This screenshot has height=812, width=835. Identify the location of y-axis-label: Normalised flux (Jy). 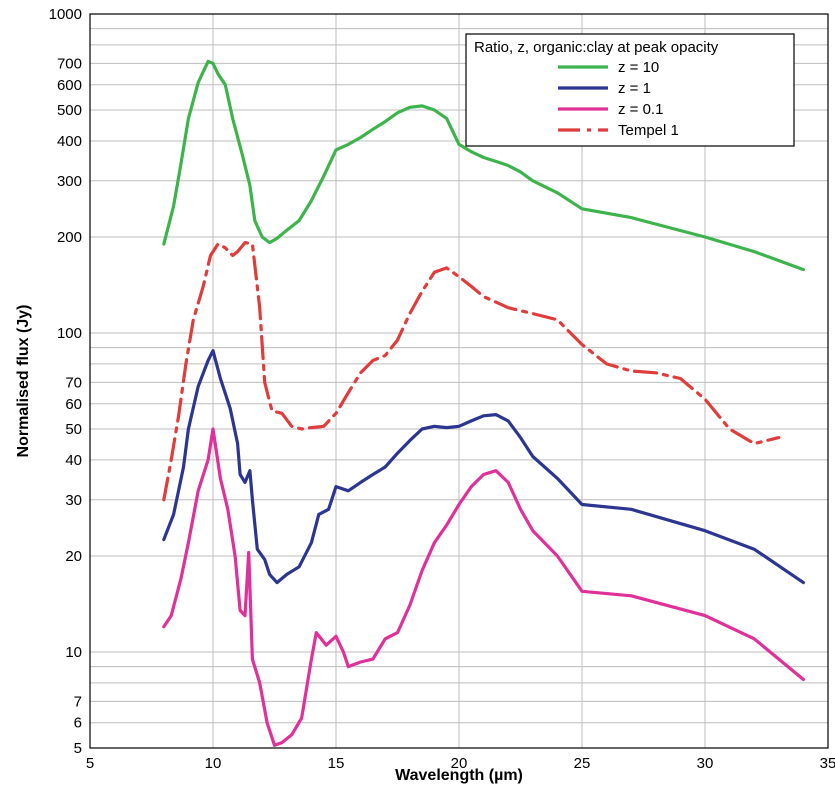
(23, 381).